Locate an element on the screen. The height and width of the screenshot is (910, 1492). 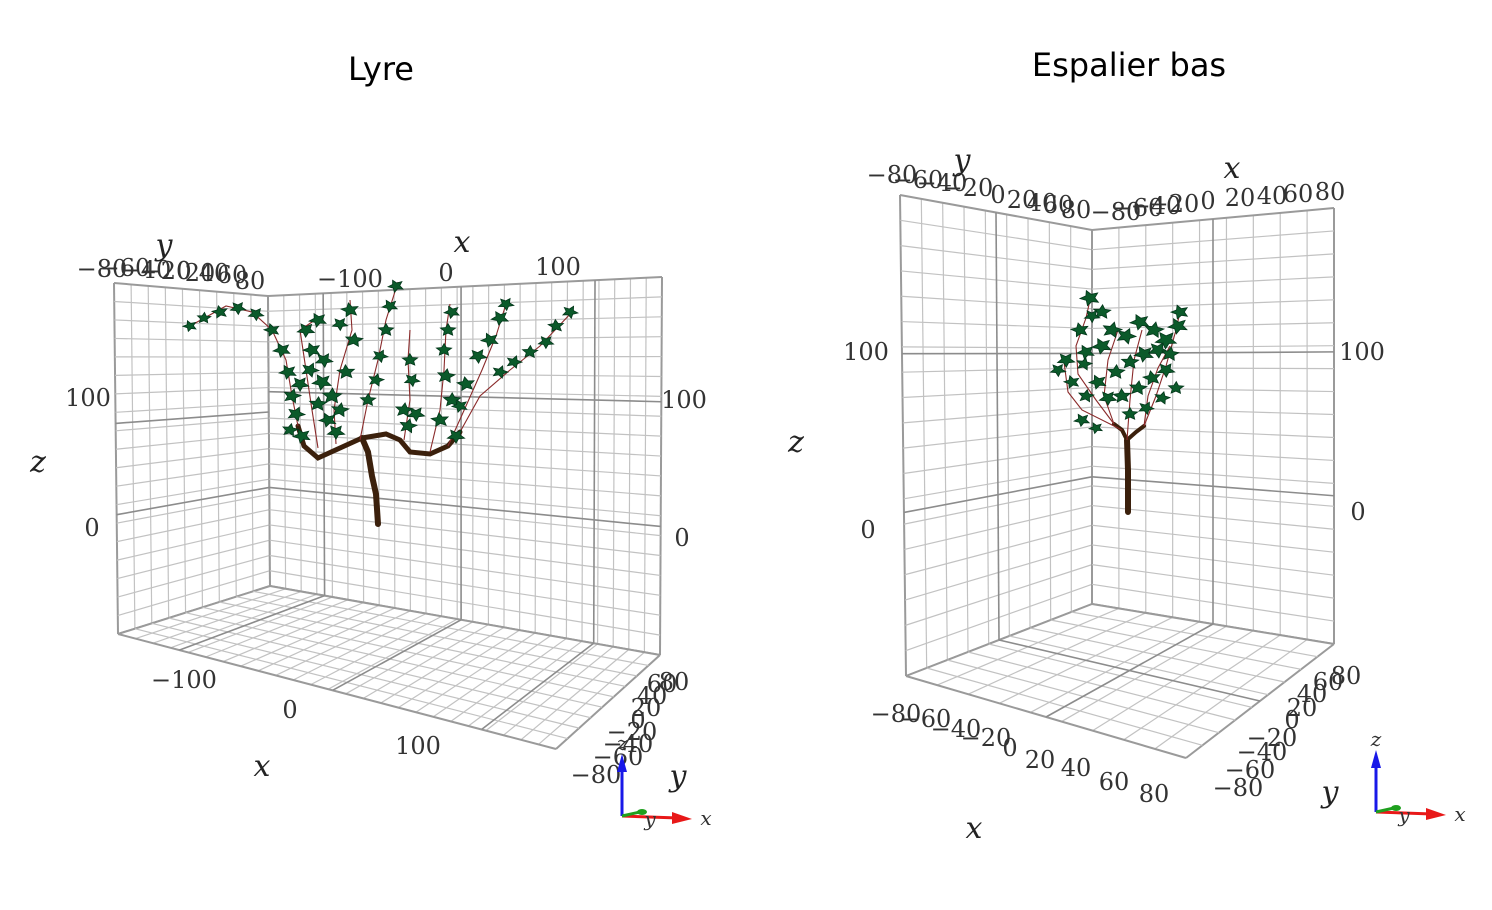
y-axis-label: y is located at coordinates (164, 245).